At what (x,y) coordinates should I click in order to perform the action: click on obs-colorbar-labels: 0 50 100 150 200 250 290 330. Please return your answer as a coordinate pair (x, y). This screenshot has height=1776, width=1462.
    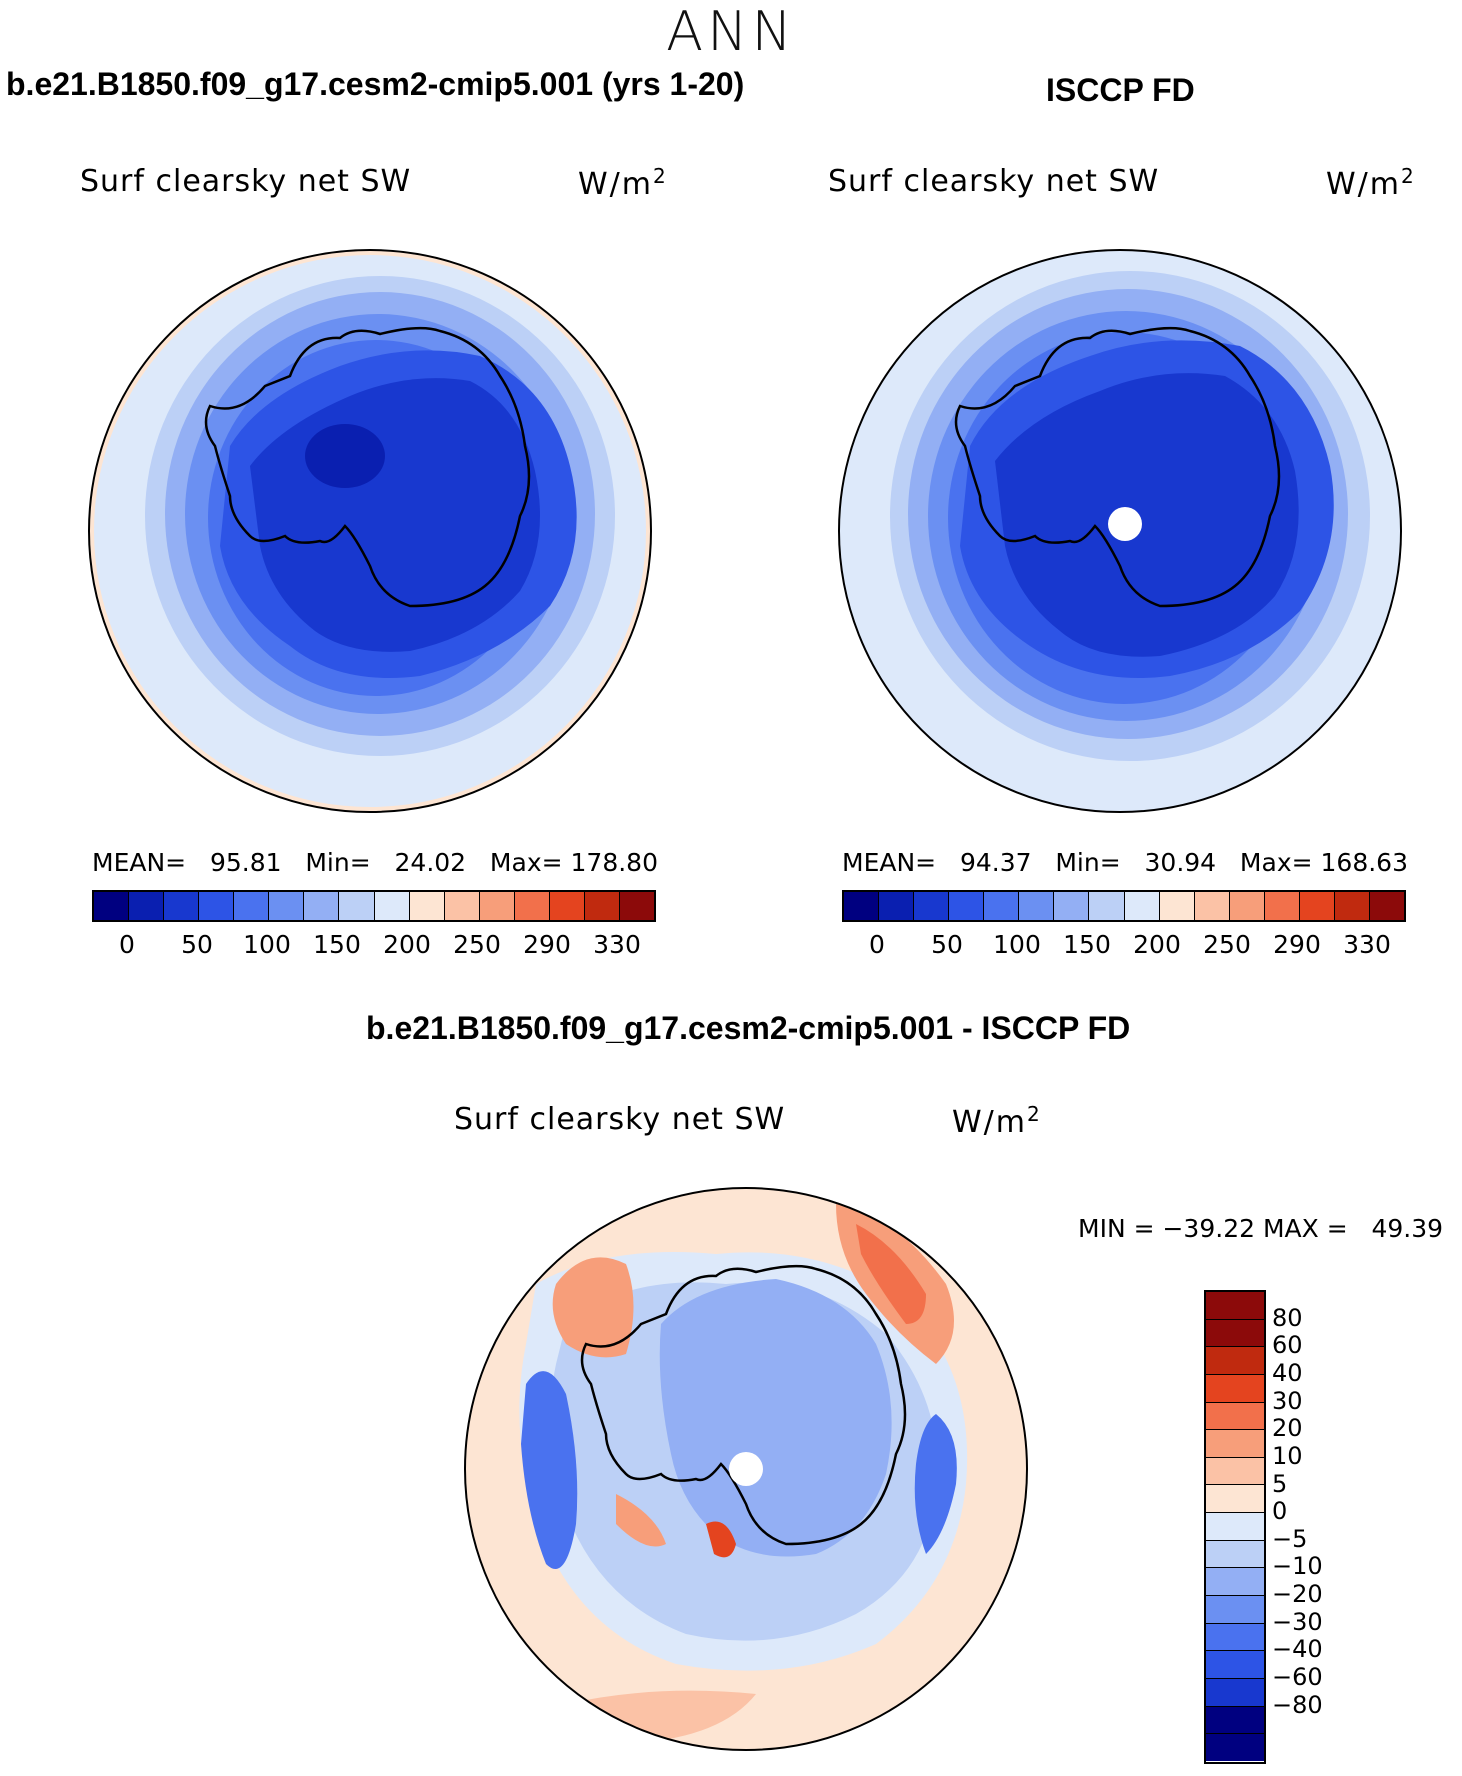
    Looking at the image, I should click on (1122, 947).